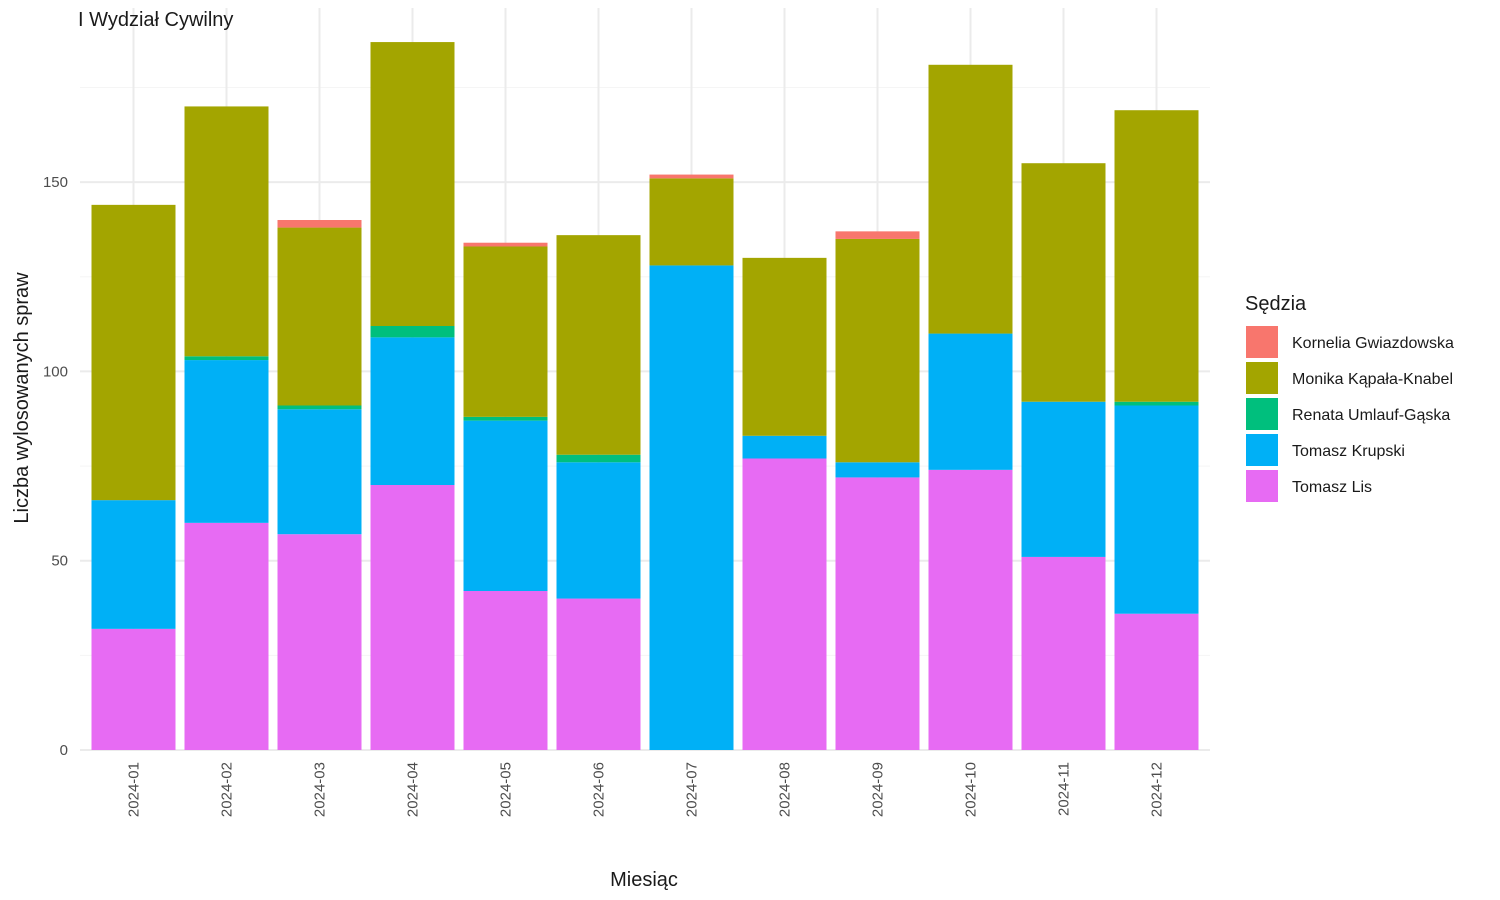  What do you see at coordinates (644, 880) in the screenshot?
I see `x-axis-title: Miesiąc` at bounding box center [644, 880].